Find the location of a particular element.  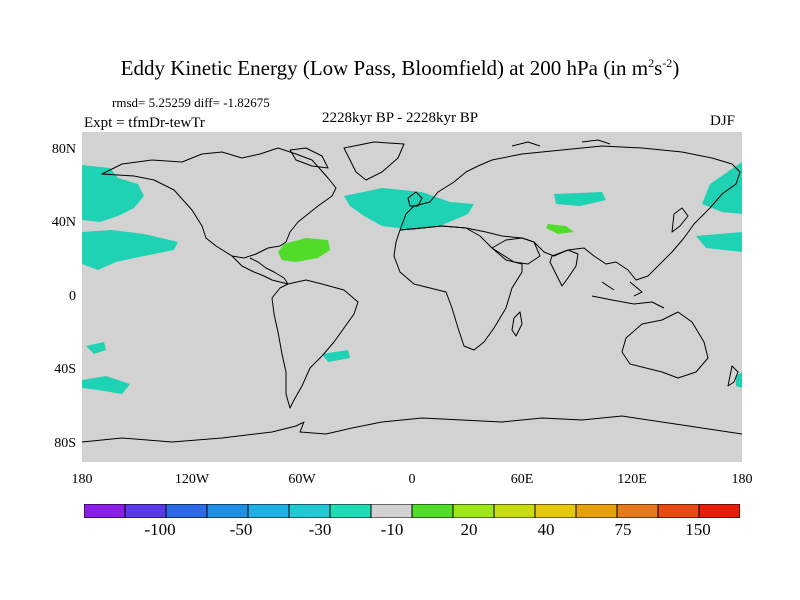

x-tick-label: 120E is located at coordinates (632, 479).